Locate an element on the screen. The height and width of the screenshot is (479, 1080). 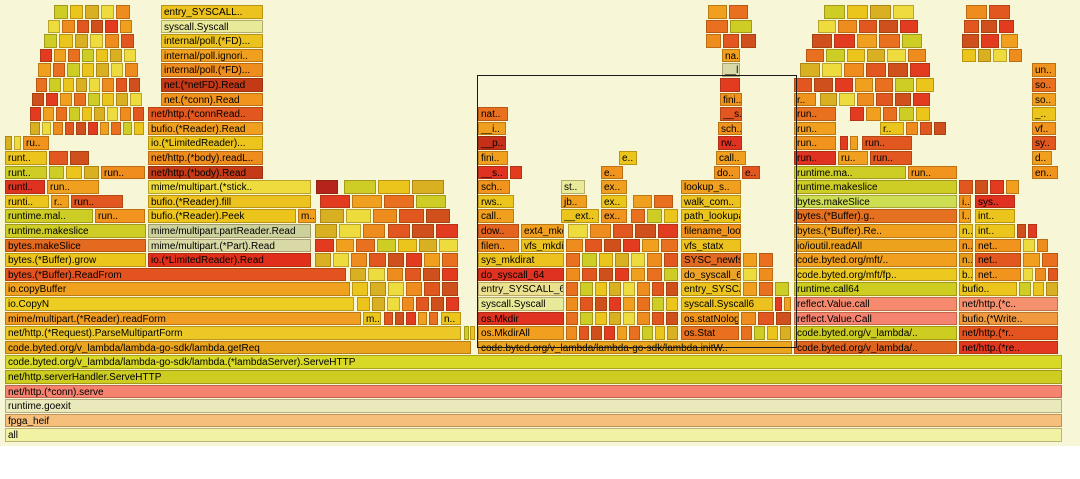
frame-do-syscall-64: do_syscall_64 is located at coordinates (711, 274).